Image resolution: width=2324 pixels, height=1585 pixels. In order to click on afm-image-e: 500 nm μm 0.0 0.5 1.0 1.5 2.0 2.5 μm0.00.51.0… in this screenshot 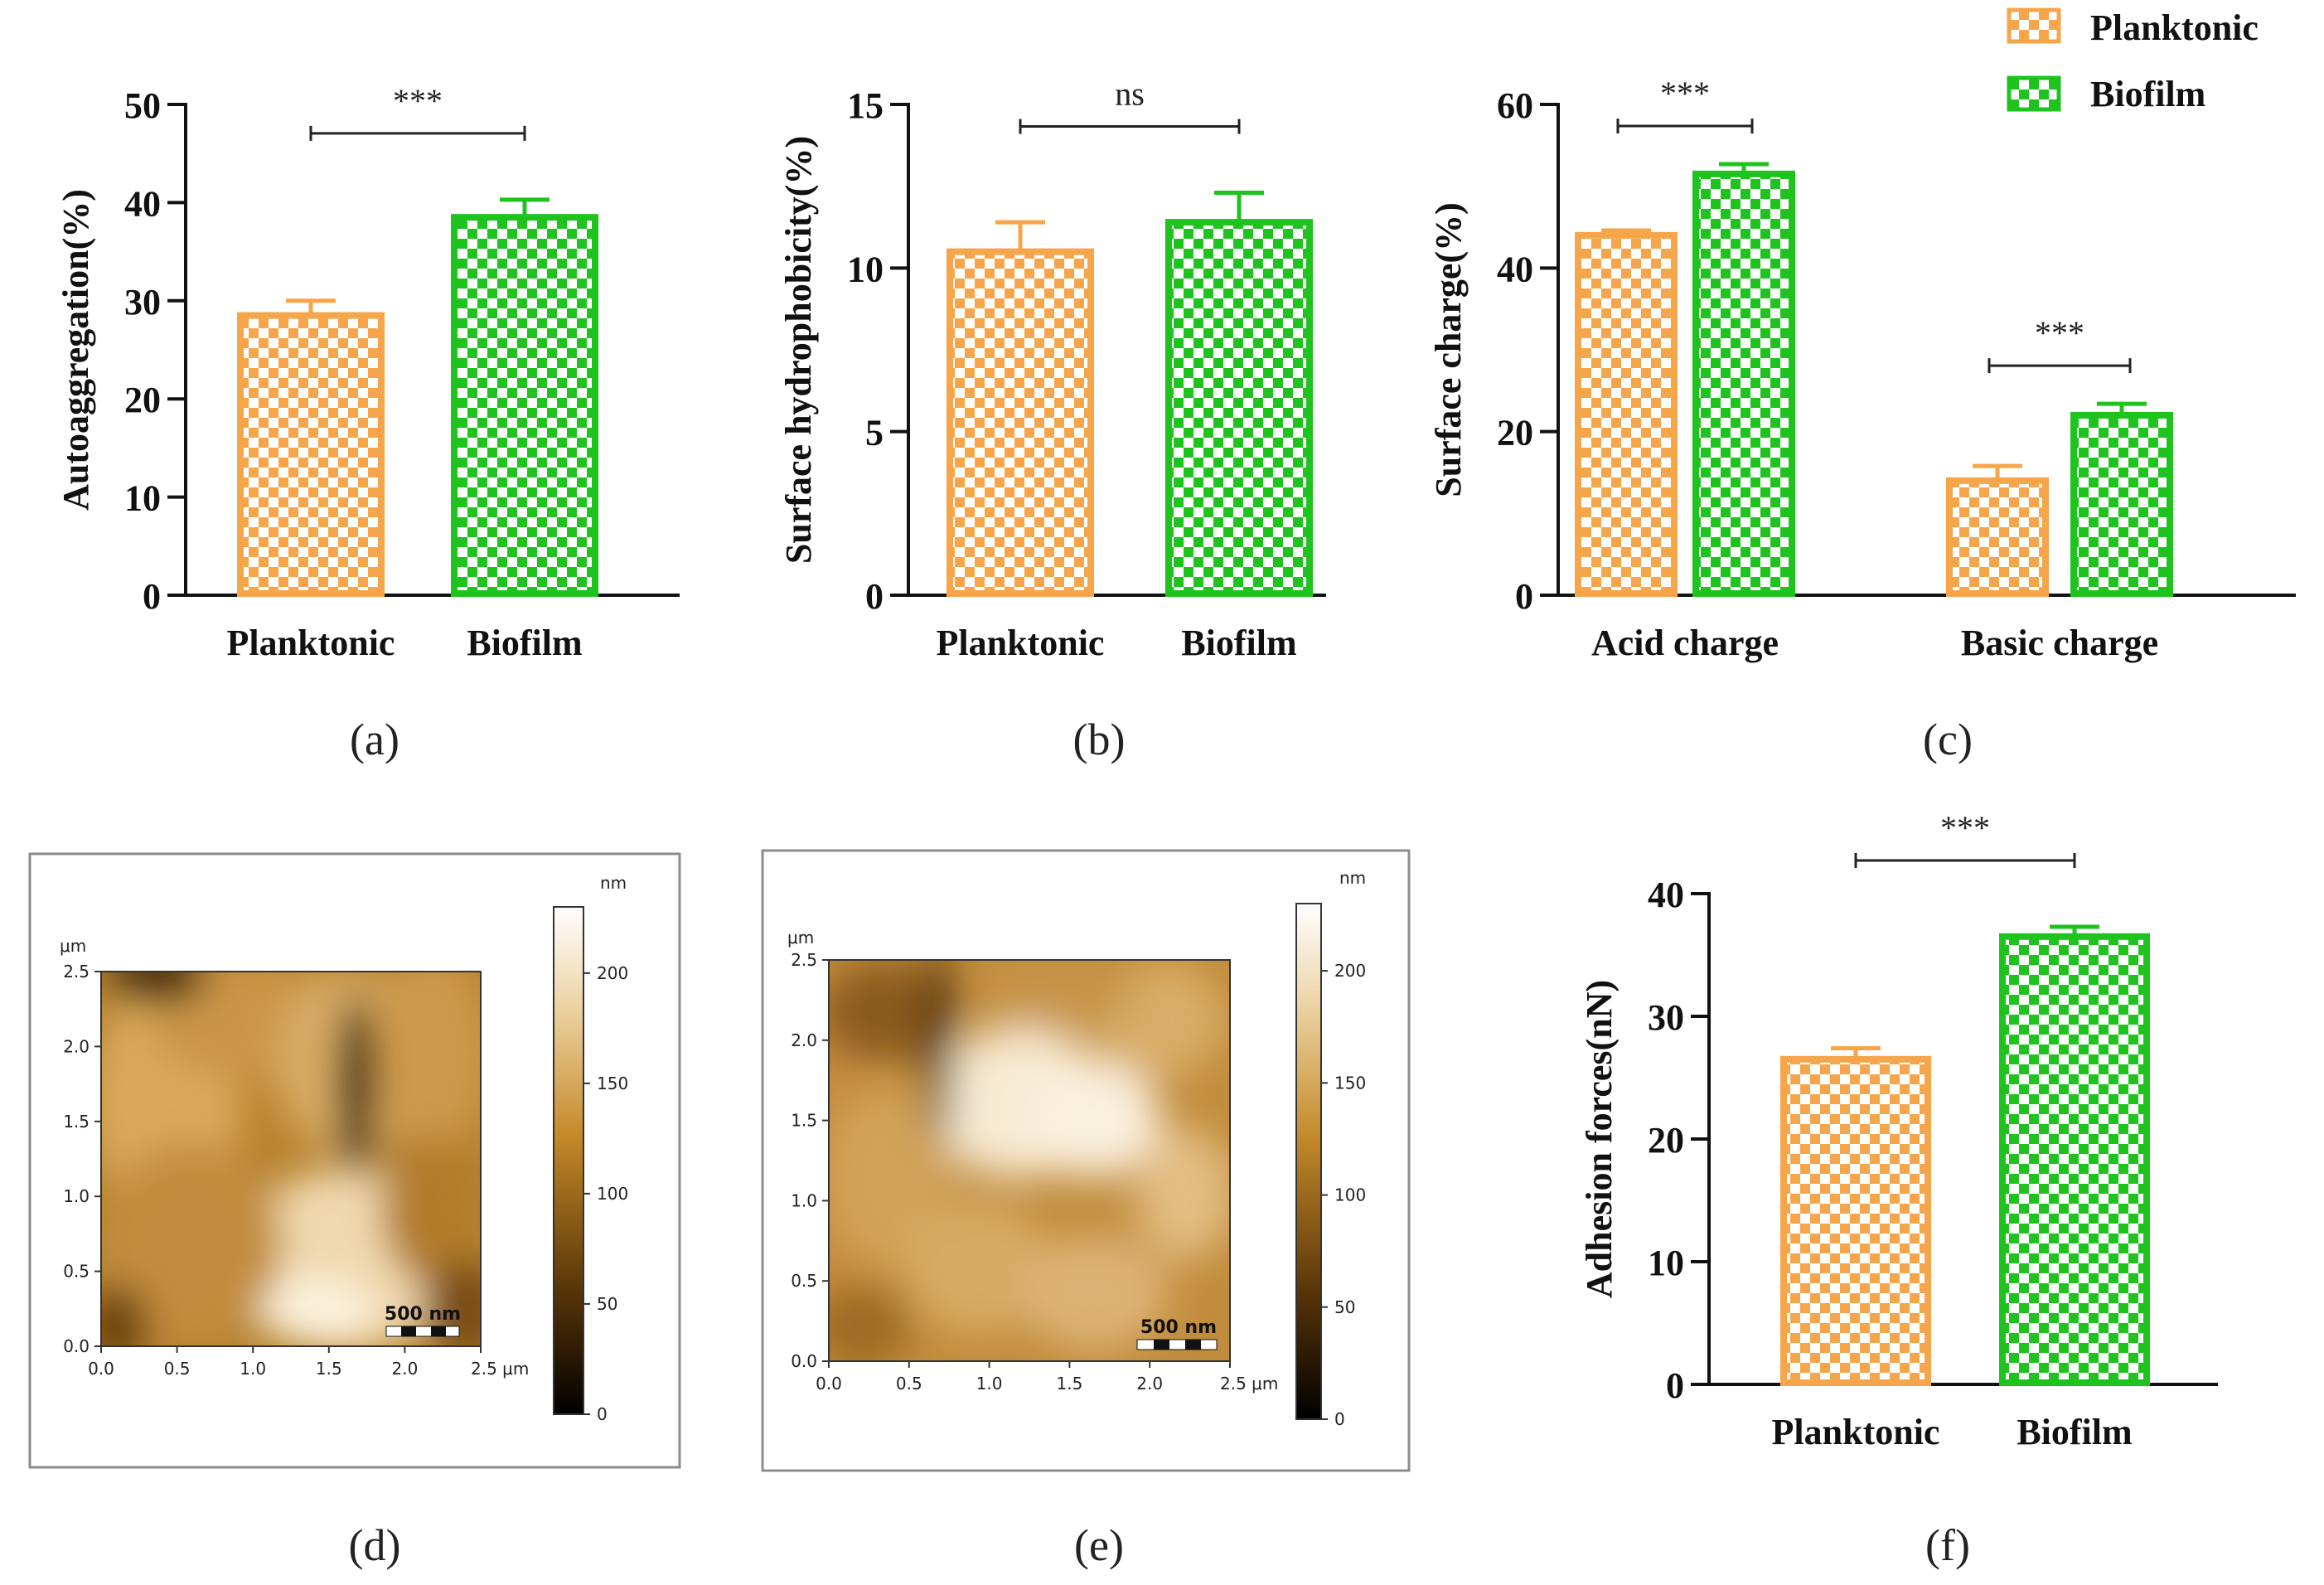, I will do `click(1086, 1160)`.